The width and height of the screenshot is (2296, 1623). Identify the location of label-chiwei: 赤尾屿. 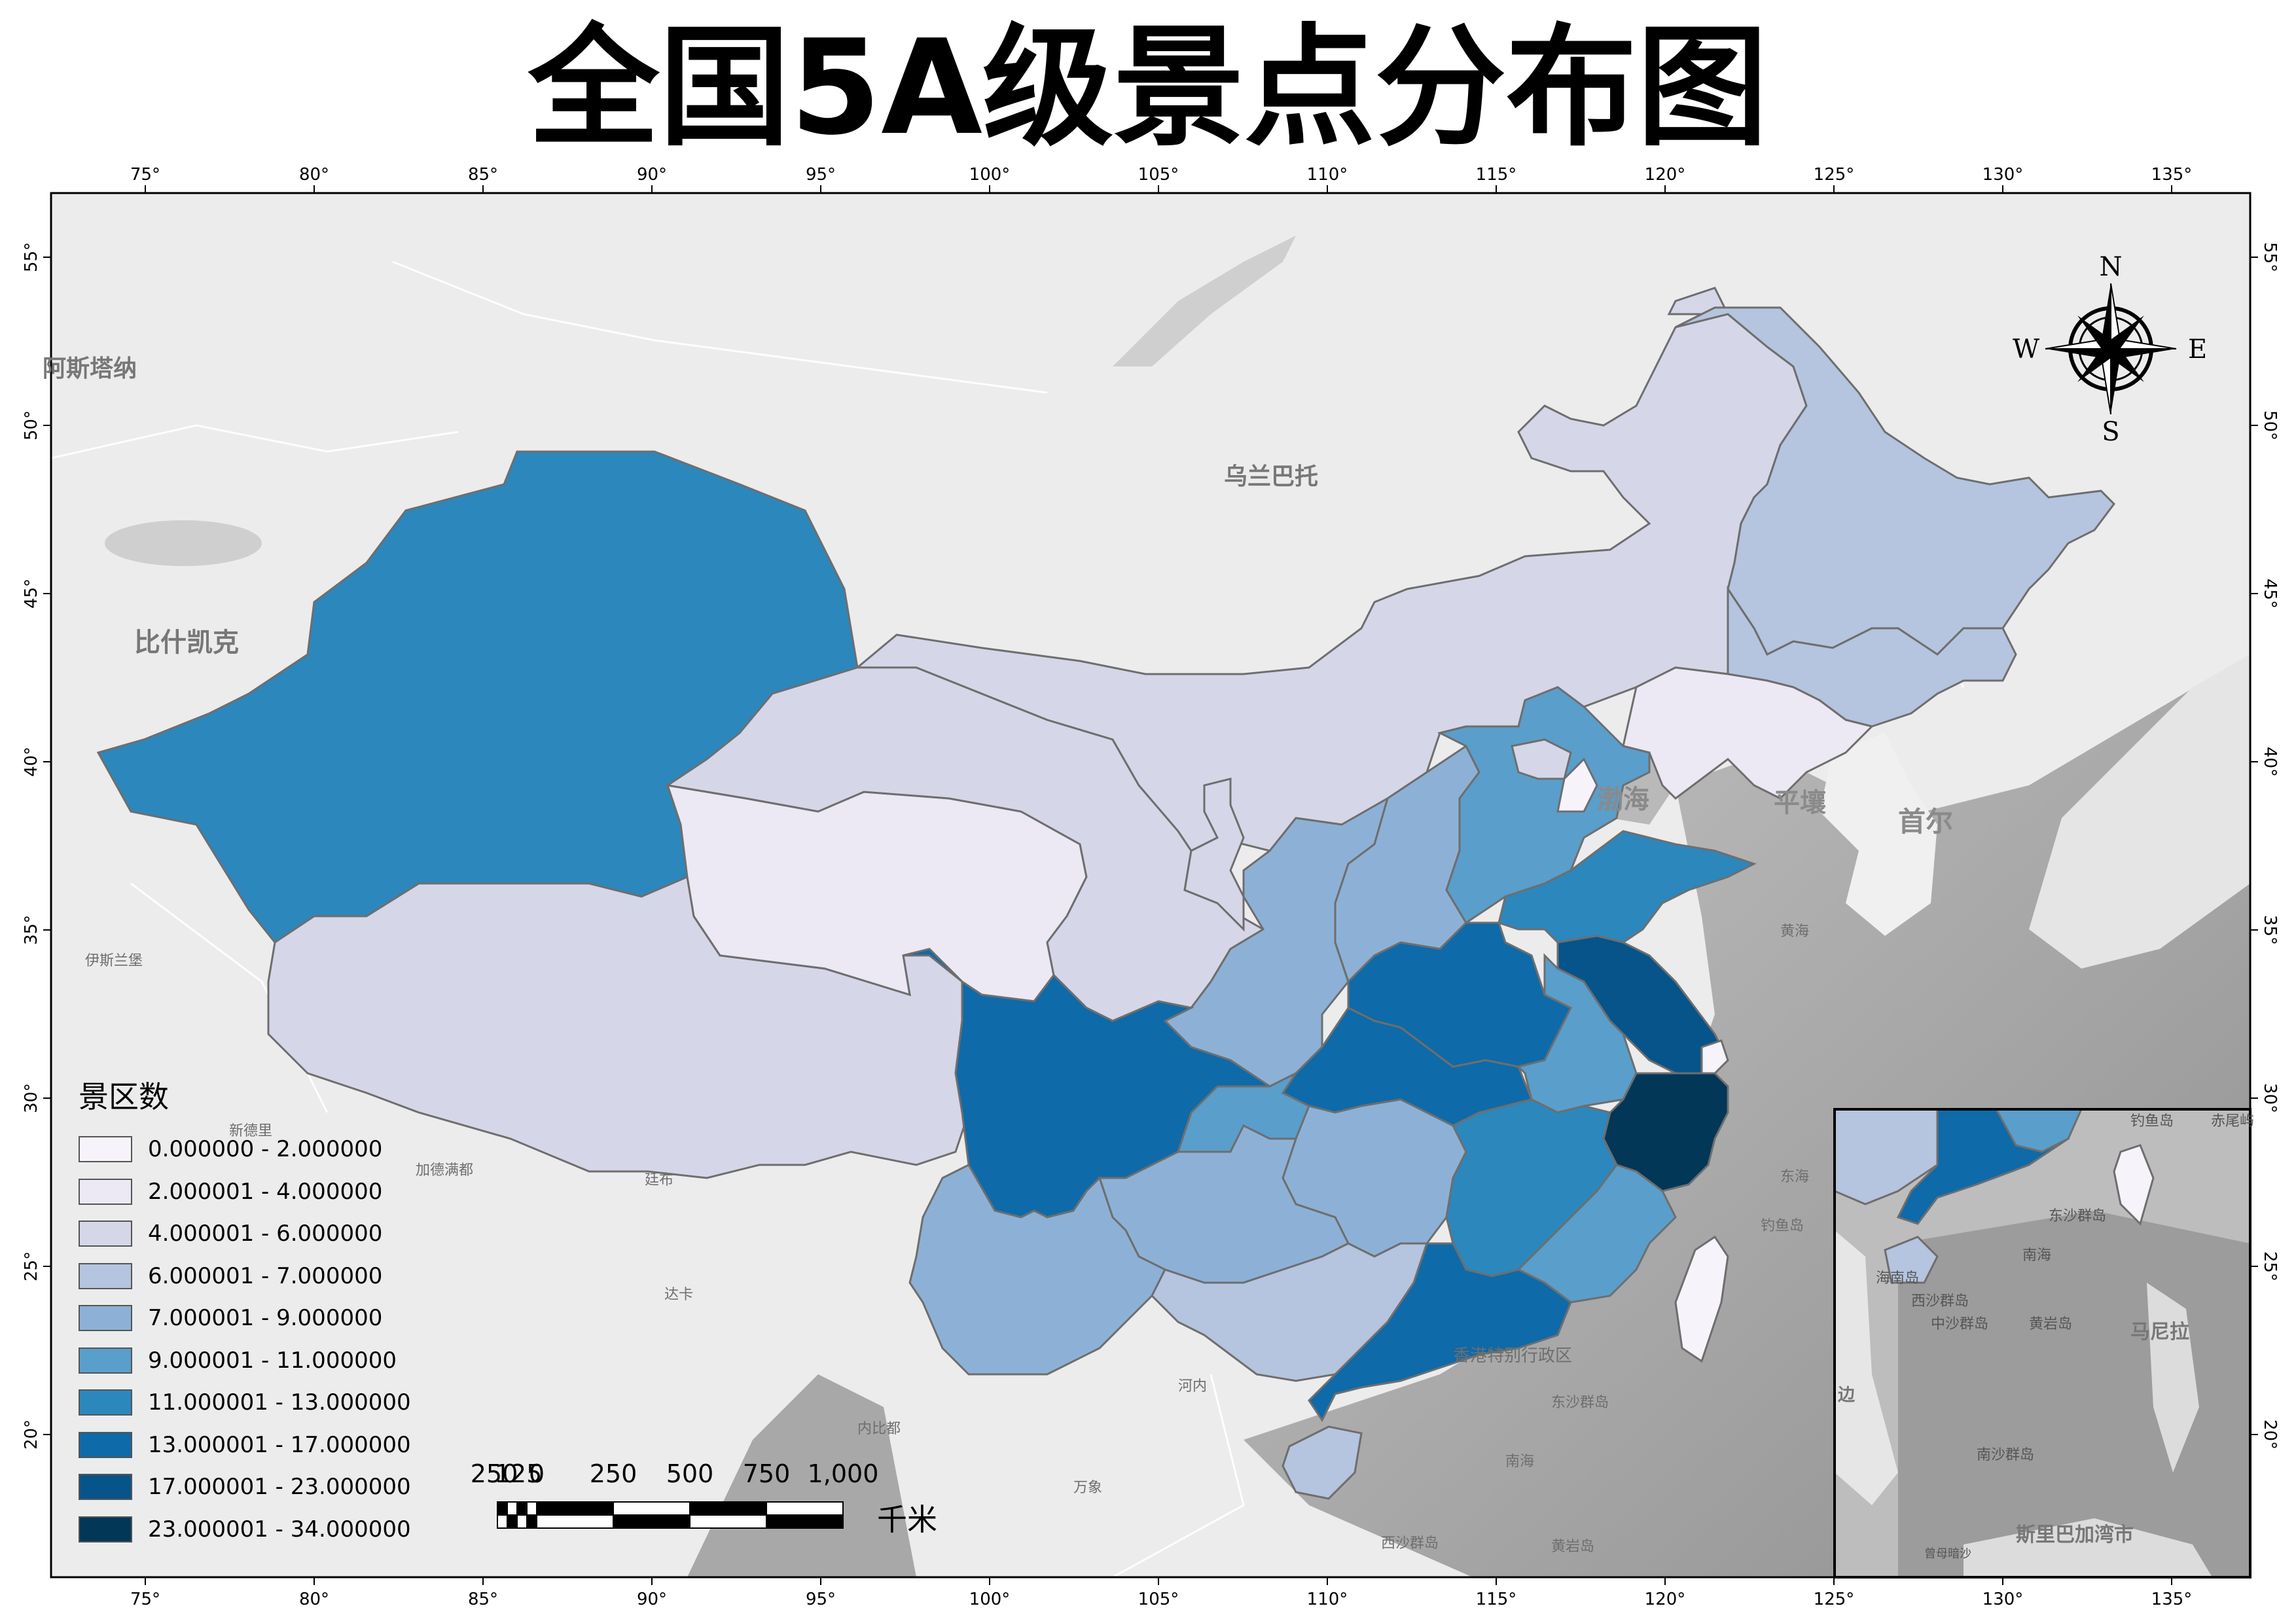
(2232, 1121).